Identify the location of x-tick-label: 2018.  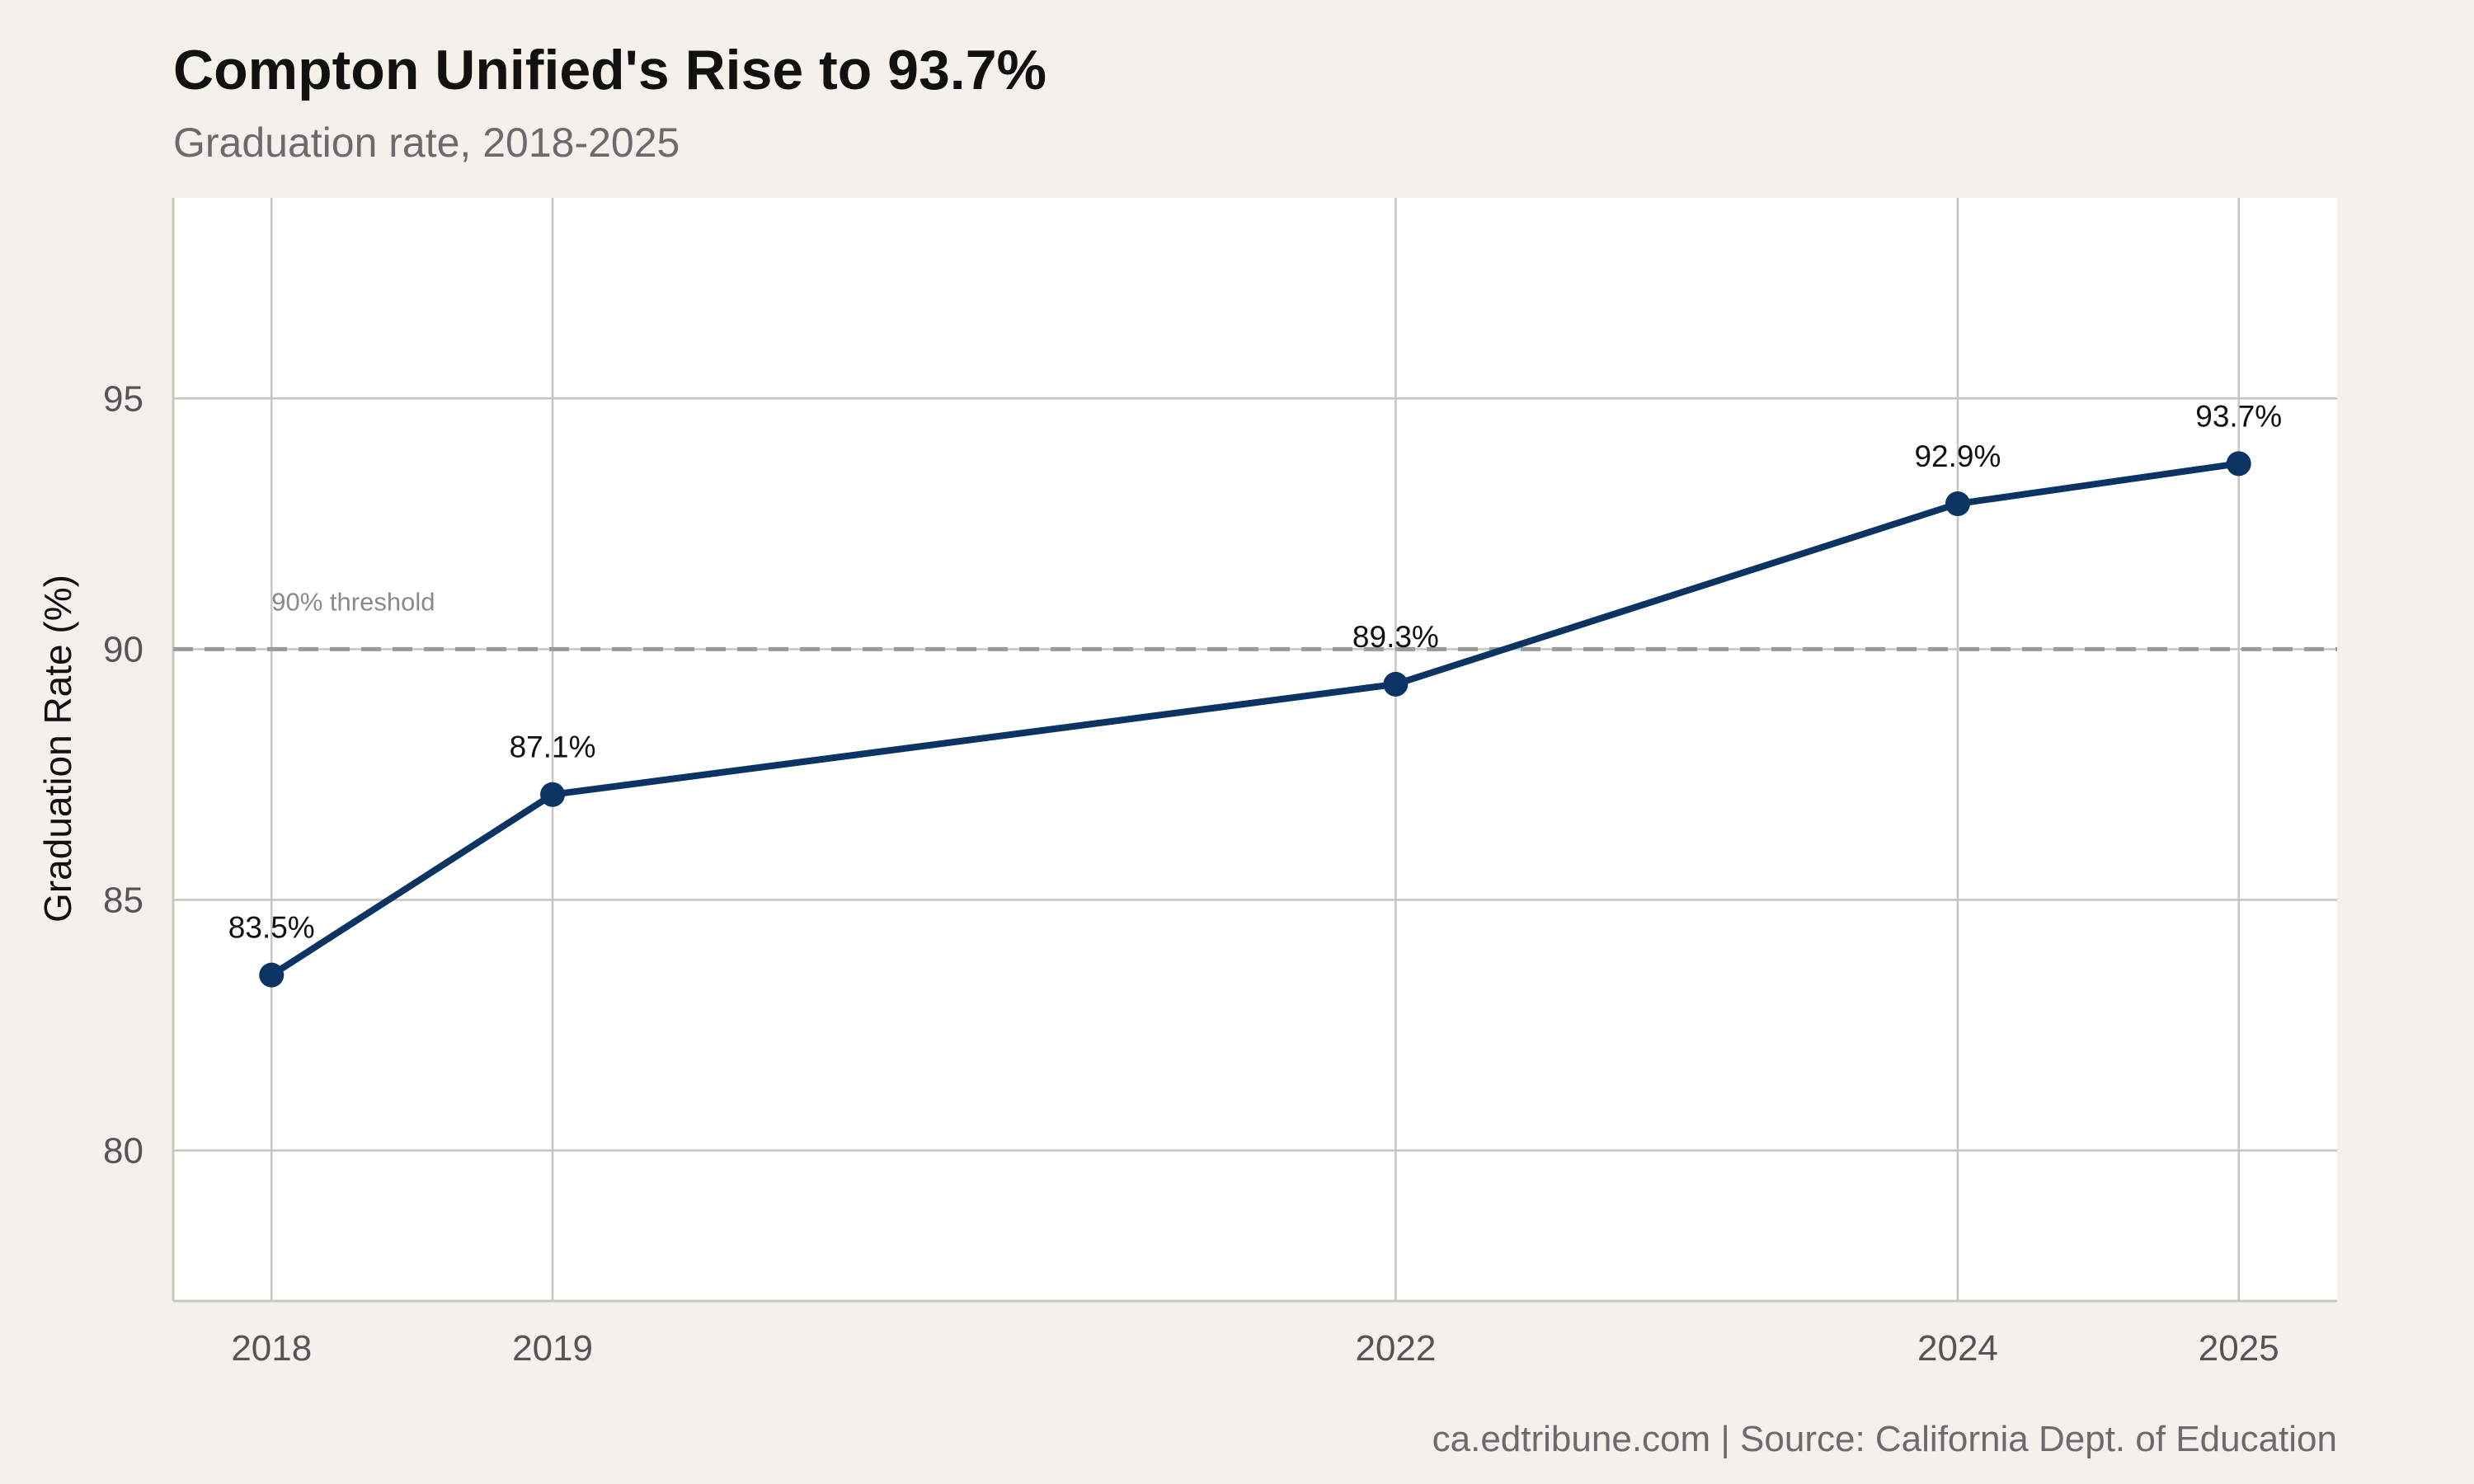
(271, 1348).